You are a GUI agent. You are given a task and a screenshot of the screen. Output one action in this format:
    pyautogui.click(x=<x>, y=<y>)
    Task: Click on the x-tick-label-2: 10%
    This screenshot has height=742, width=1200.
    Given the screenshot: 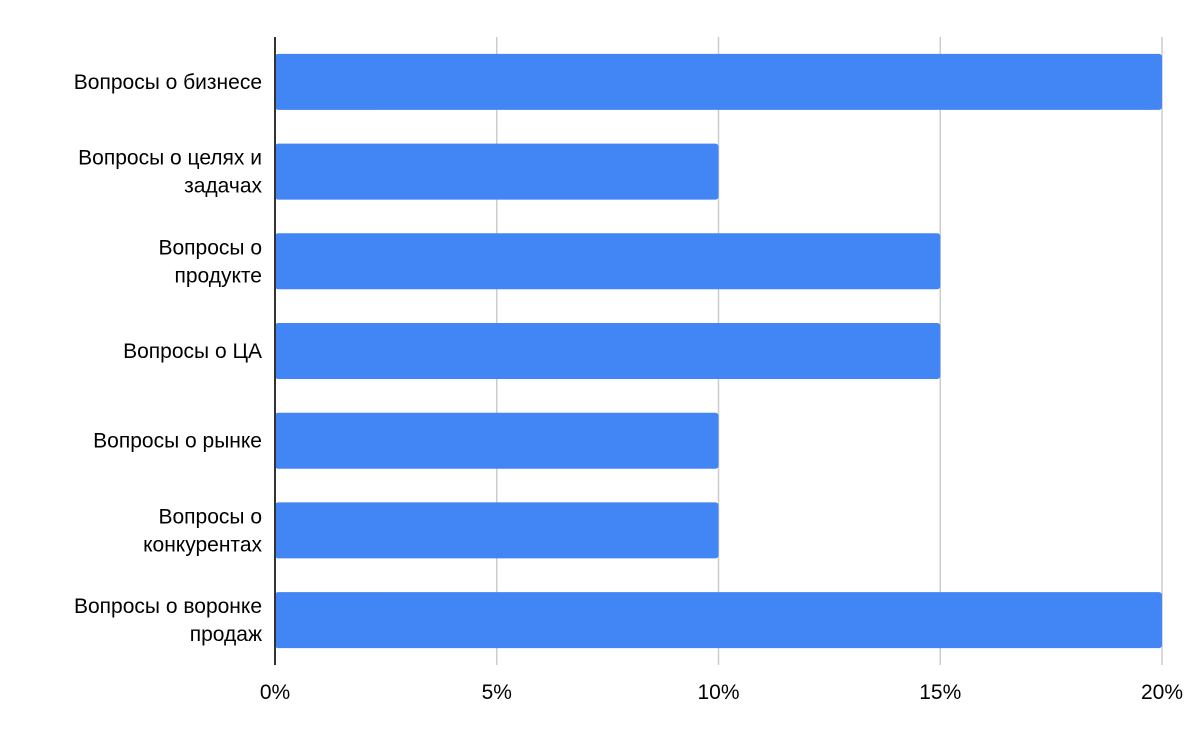 What is the action you would take?
    pyautogui.click(x=718, y=692)
    